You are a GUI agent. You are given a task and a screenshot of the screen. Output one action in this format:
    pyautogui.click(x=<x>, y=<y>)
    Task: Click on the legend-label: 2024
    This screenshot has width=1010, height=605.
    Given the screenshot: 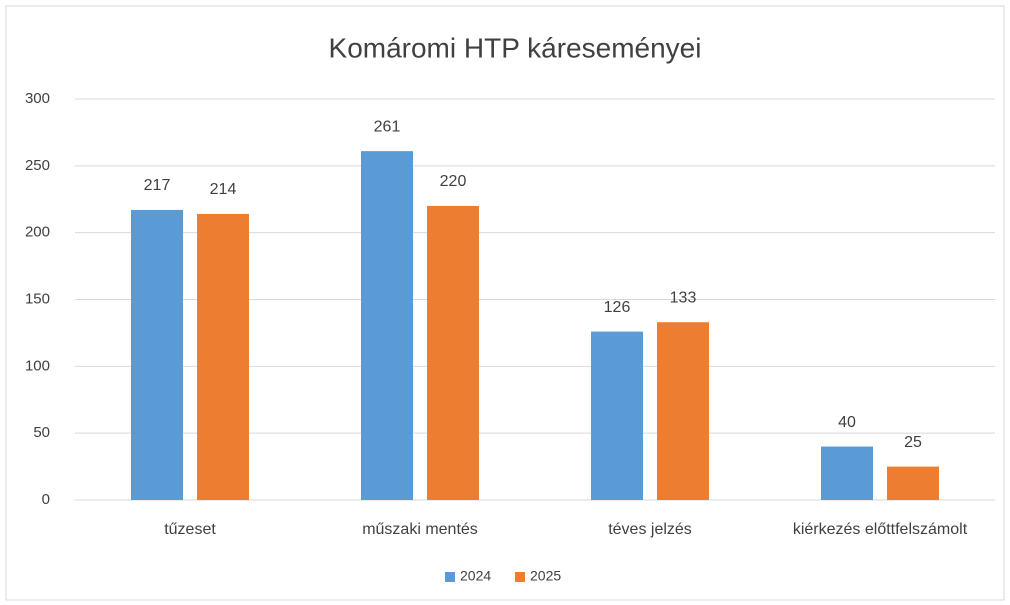 What is the action you would take?
    pyautogui.click(x=475, y=576)
    